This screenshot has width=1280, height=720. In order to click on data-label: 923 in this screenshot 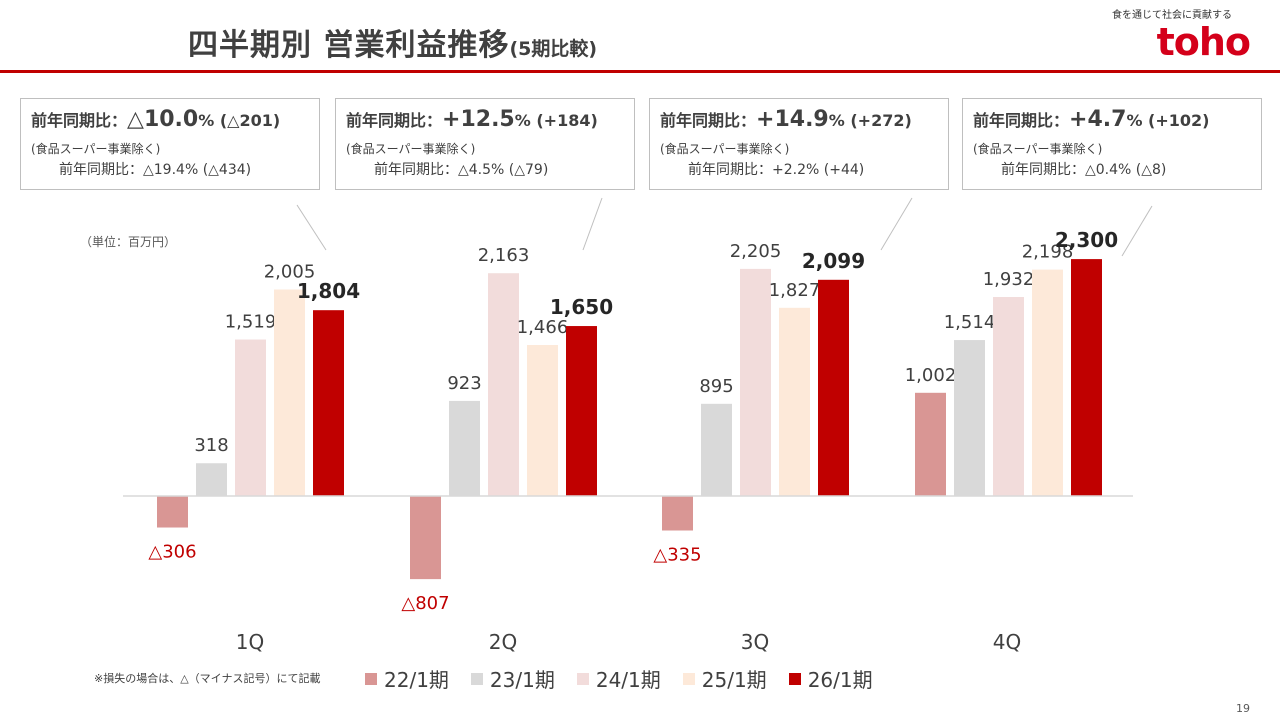, I will do `click(464, 383)`.